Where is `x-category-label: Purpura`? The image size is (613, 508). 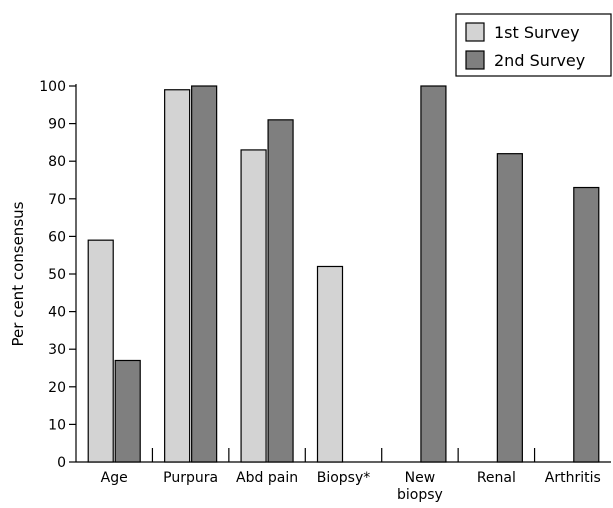 x-category-label: Purpura is located at coordinates (190, 478).